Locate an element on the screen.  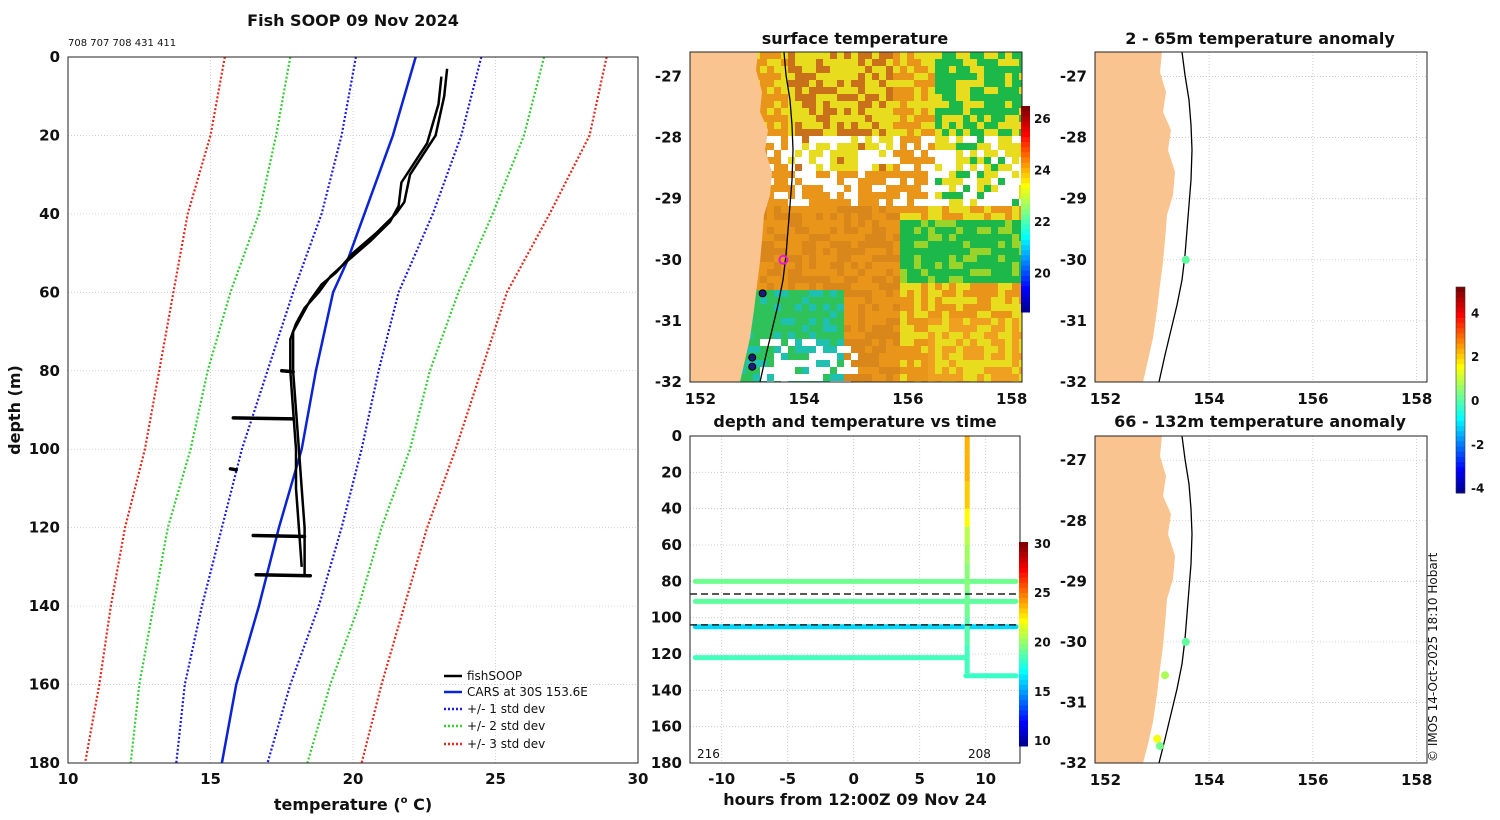
map-lat-tick: -29 is located at coordinates (1073, 199).